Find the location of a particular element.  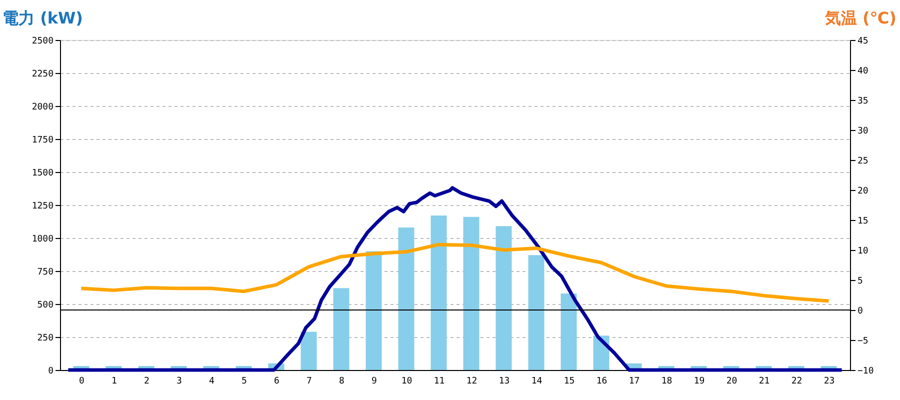

y2-tick-label: 40 is located at coordinates (863, 71).